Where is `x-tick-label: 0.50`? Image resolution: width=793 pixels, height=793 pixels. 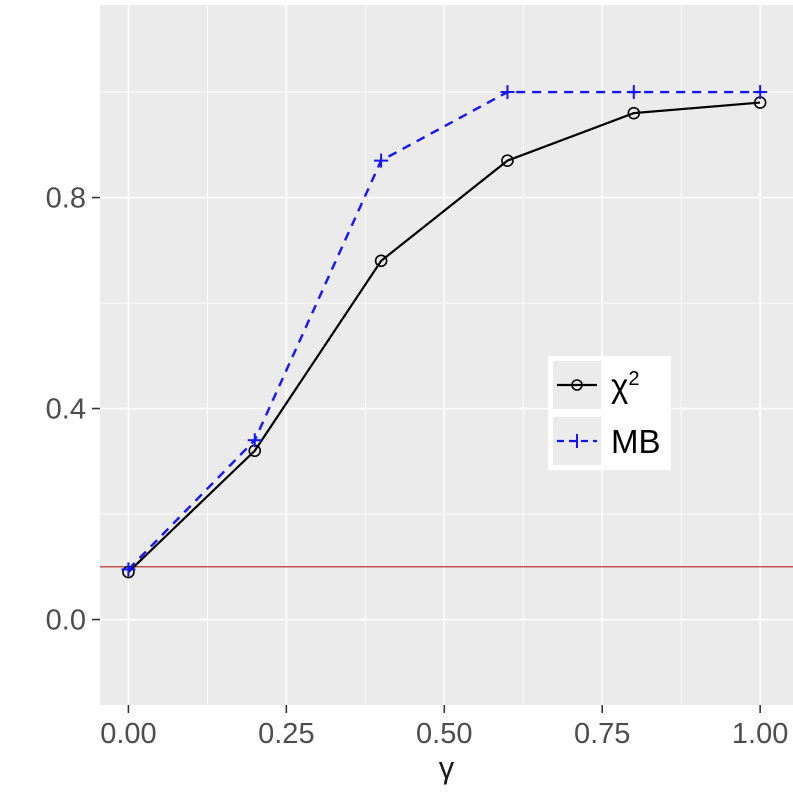
x-tick-label: 0.50 is located at coordinates (444, 734).